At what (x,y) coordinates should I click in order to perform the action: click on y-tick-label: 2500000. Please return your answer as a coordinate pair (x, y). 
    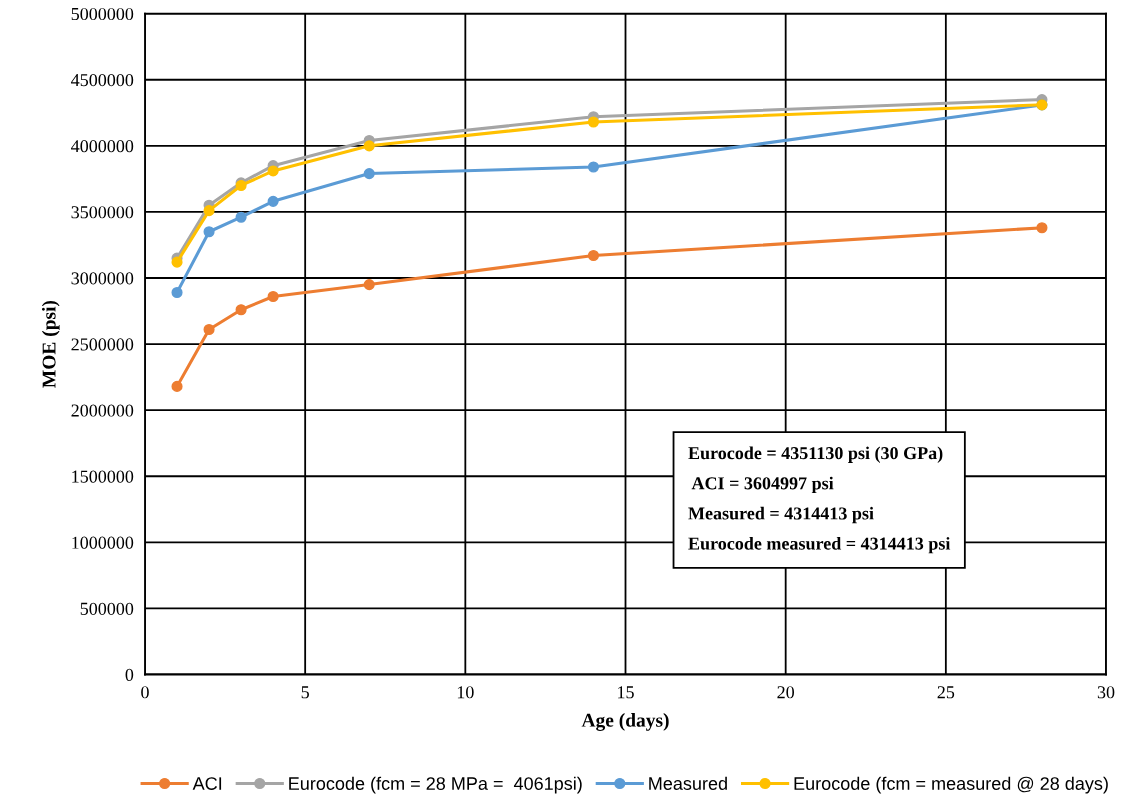
    Looking at the image, I should click on (102, 344).